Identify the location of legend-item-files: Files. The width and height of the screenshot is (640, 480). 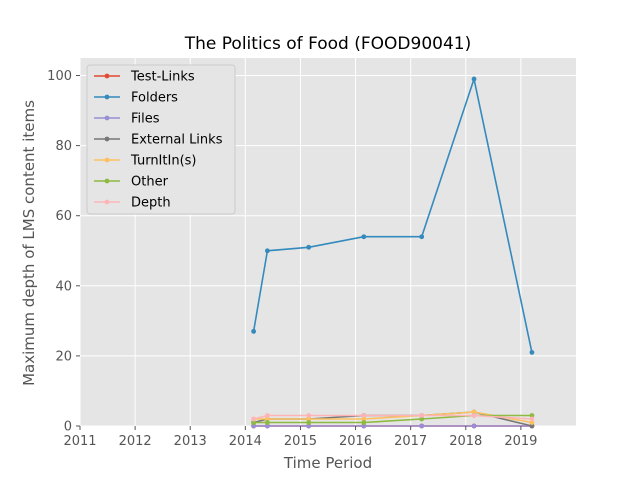
(127, 119).